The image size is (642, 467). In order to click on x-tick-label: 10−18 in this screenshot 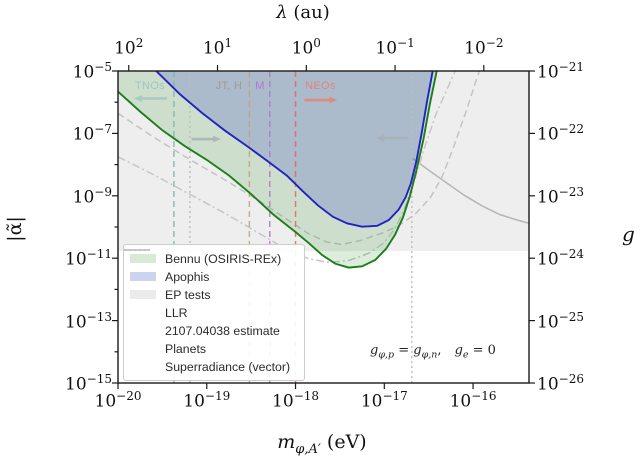, I will do `click(296, 400)`.